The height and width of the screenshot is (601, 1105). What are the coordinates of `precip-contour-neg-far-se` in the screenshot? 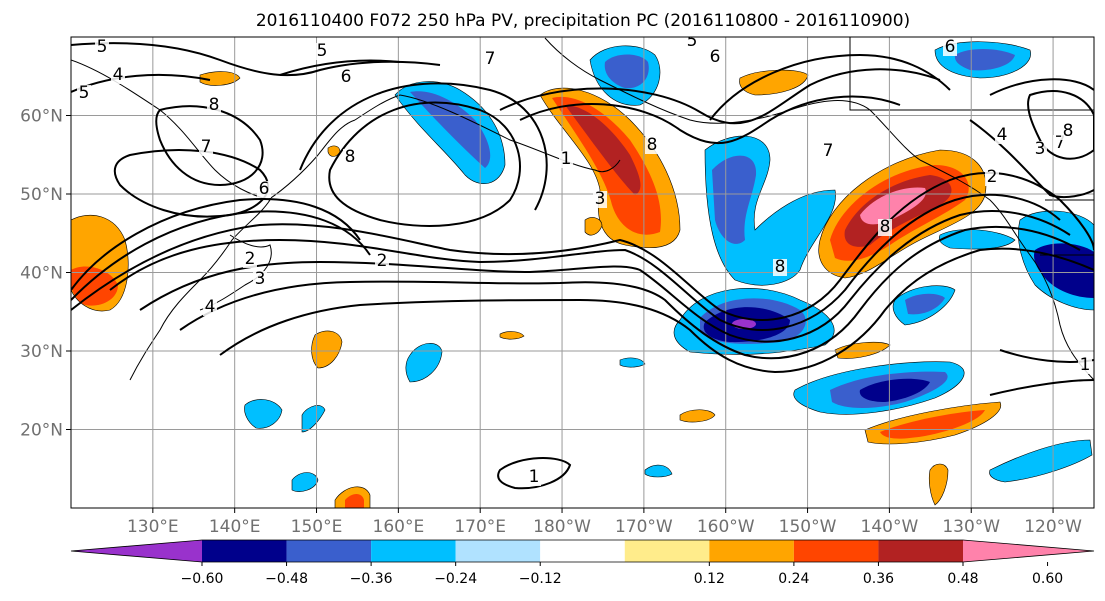 It's located at (1041, 461).